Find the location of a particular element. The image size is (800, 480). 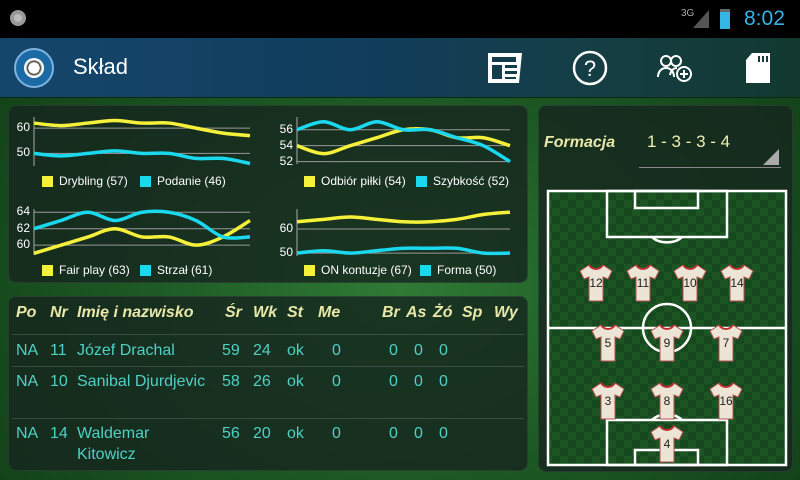

col-header-wk: Wk is located at coordinates (265, 312).